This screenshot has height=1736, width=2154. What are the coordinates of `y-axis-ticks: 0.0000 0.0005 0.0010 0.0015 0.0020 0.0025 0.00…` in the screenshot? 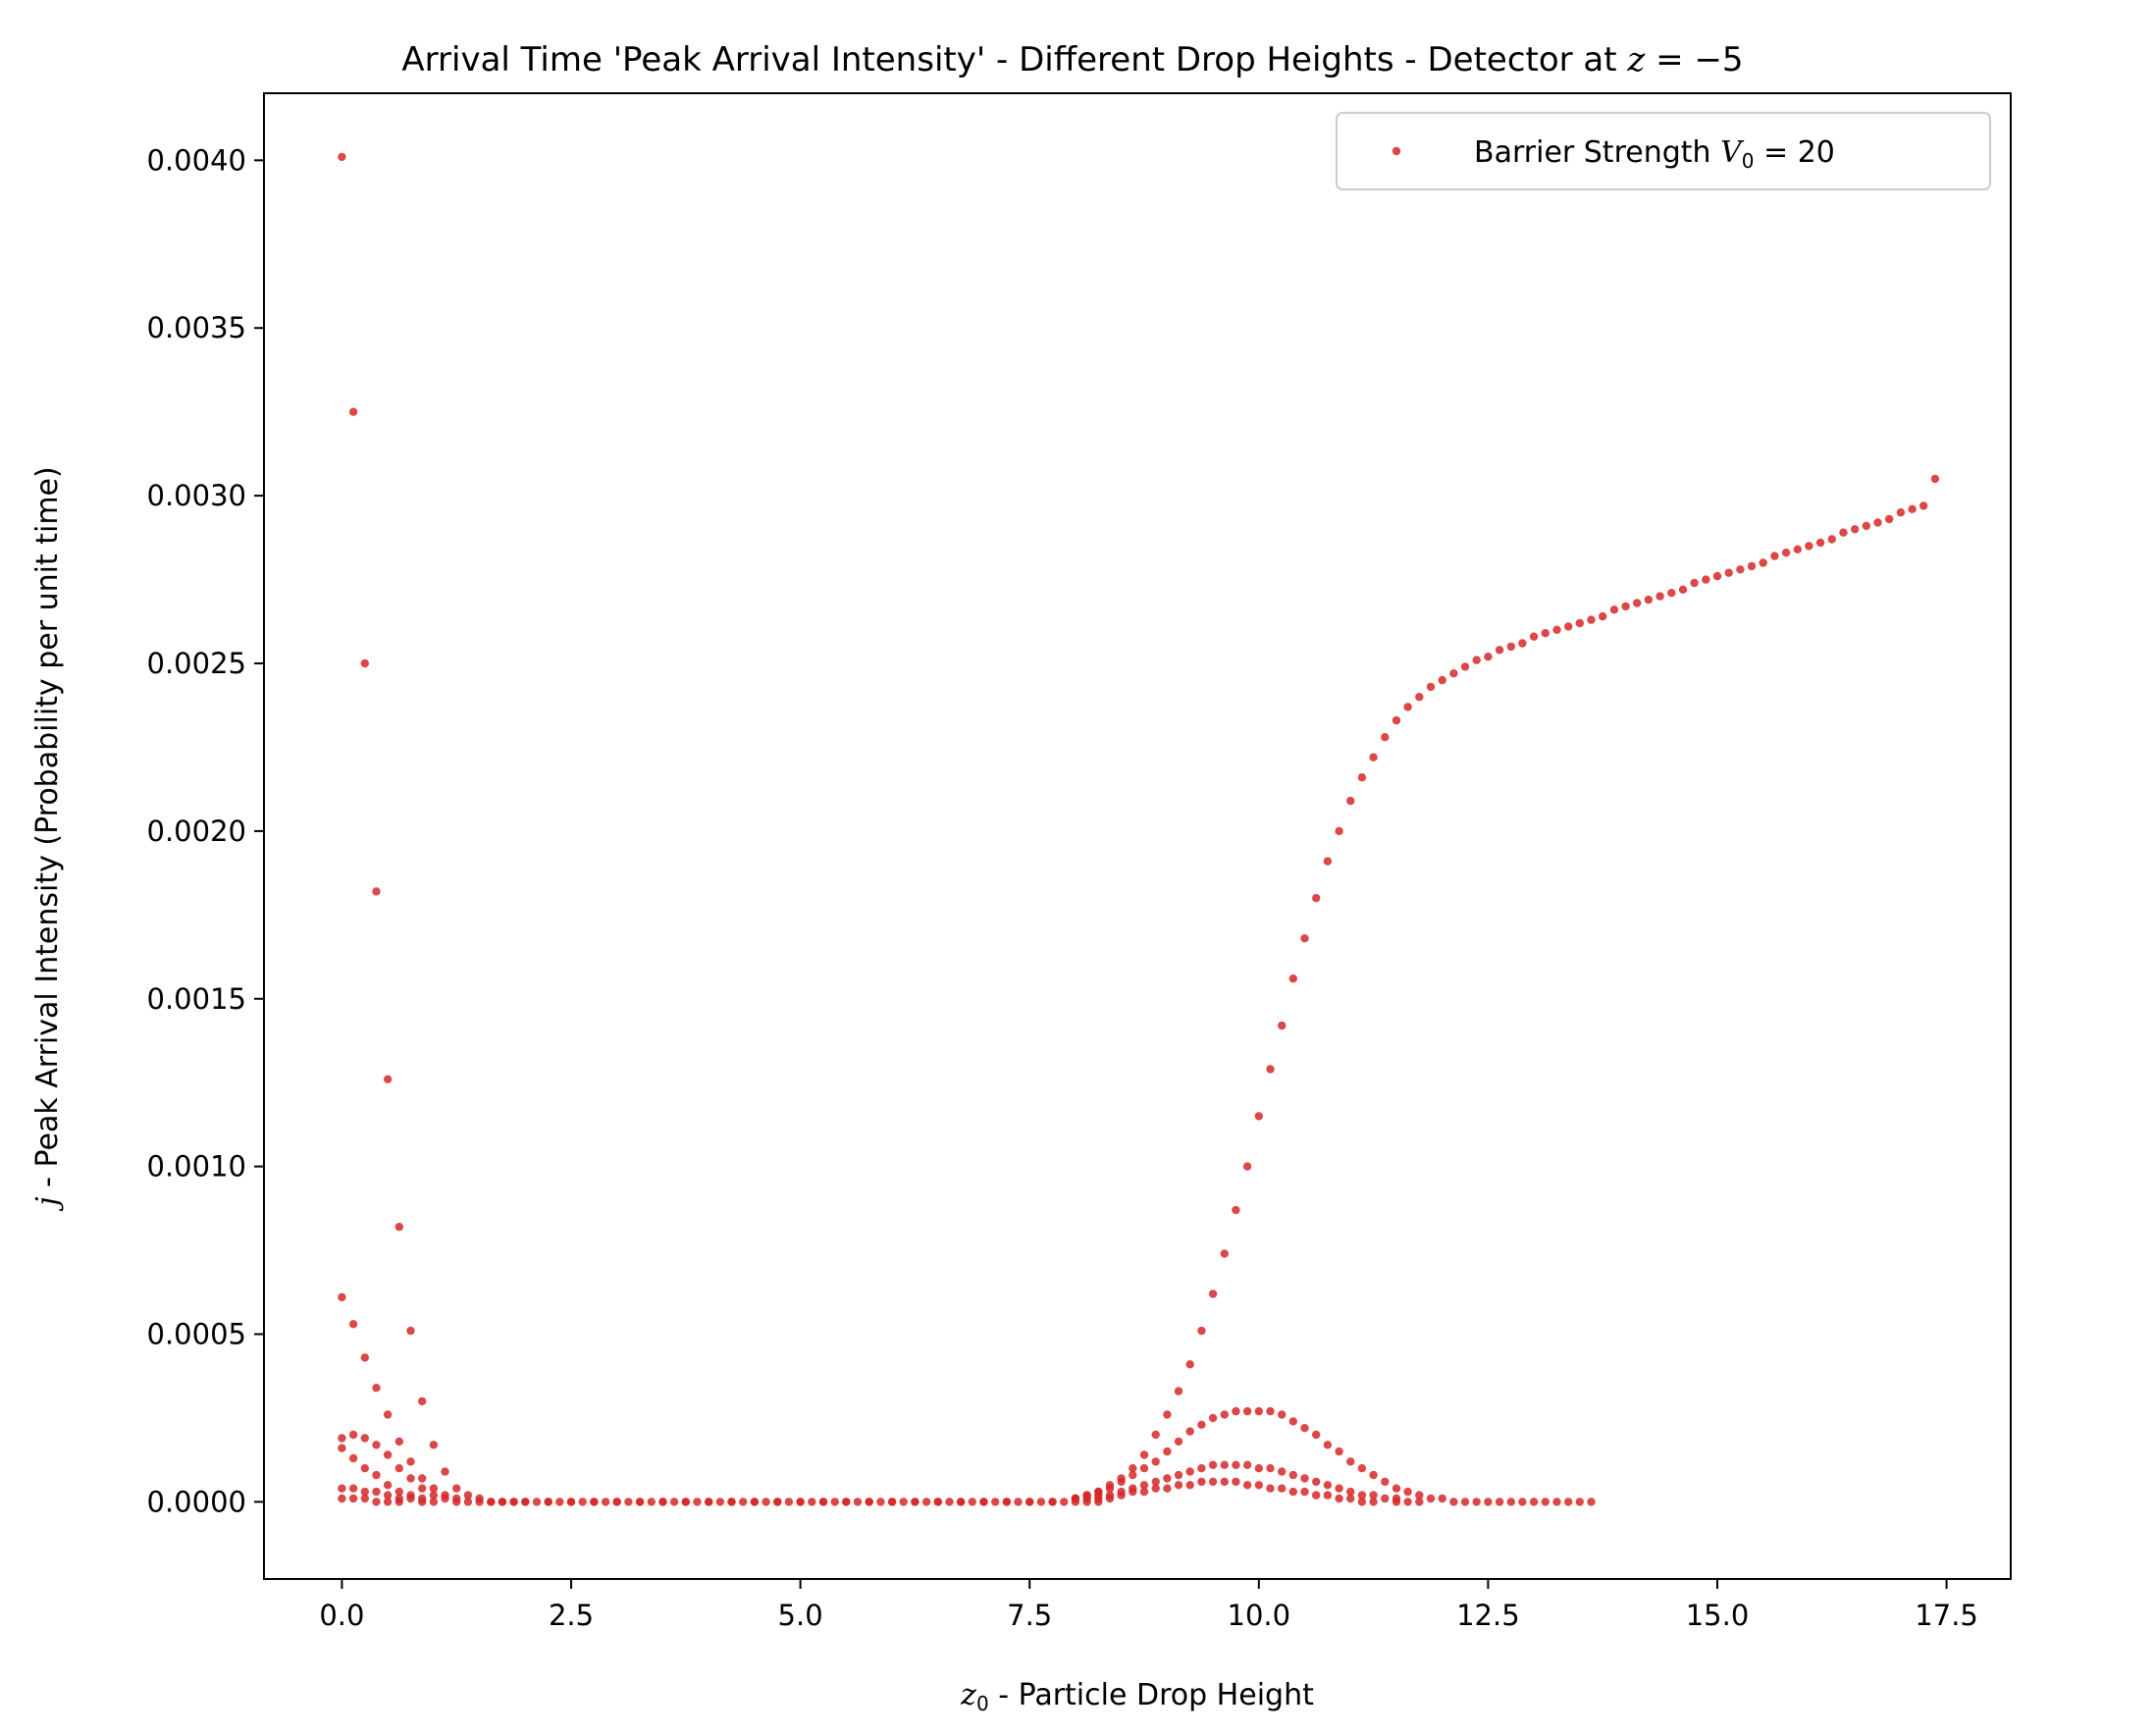 It's located at (205, 830).